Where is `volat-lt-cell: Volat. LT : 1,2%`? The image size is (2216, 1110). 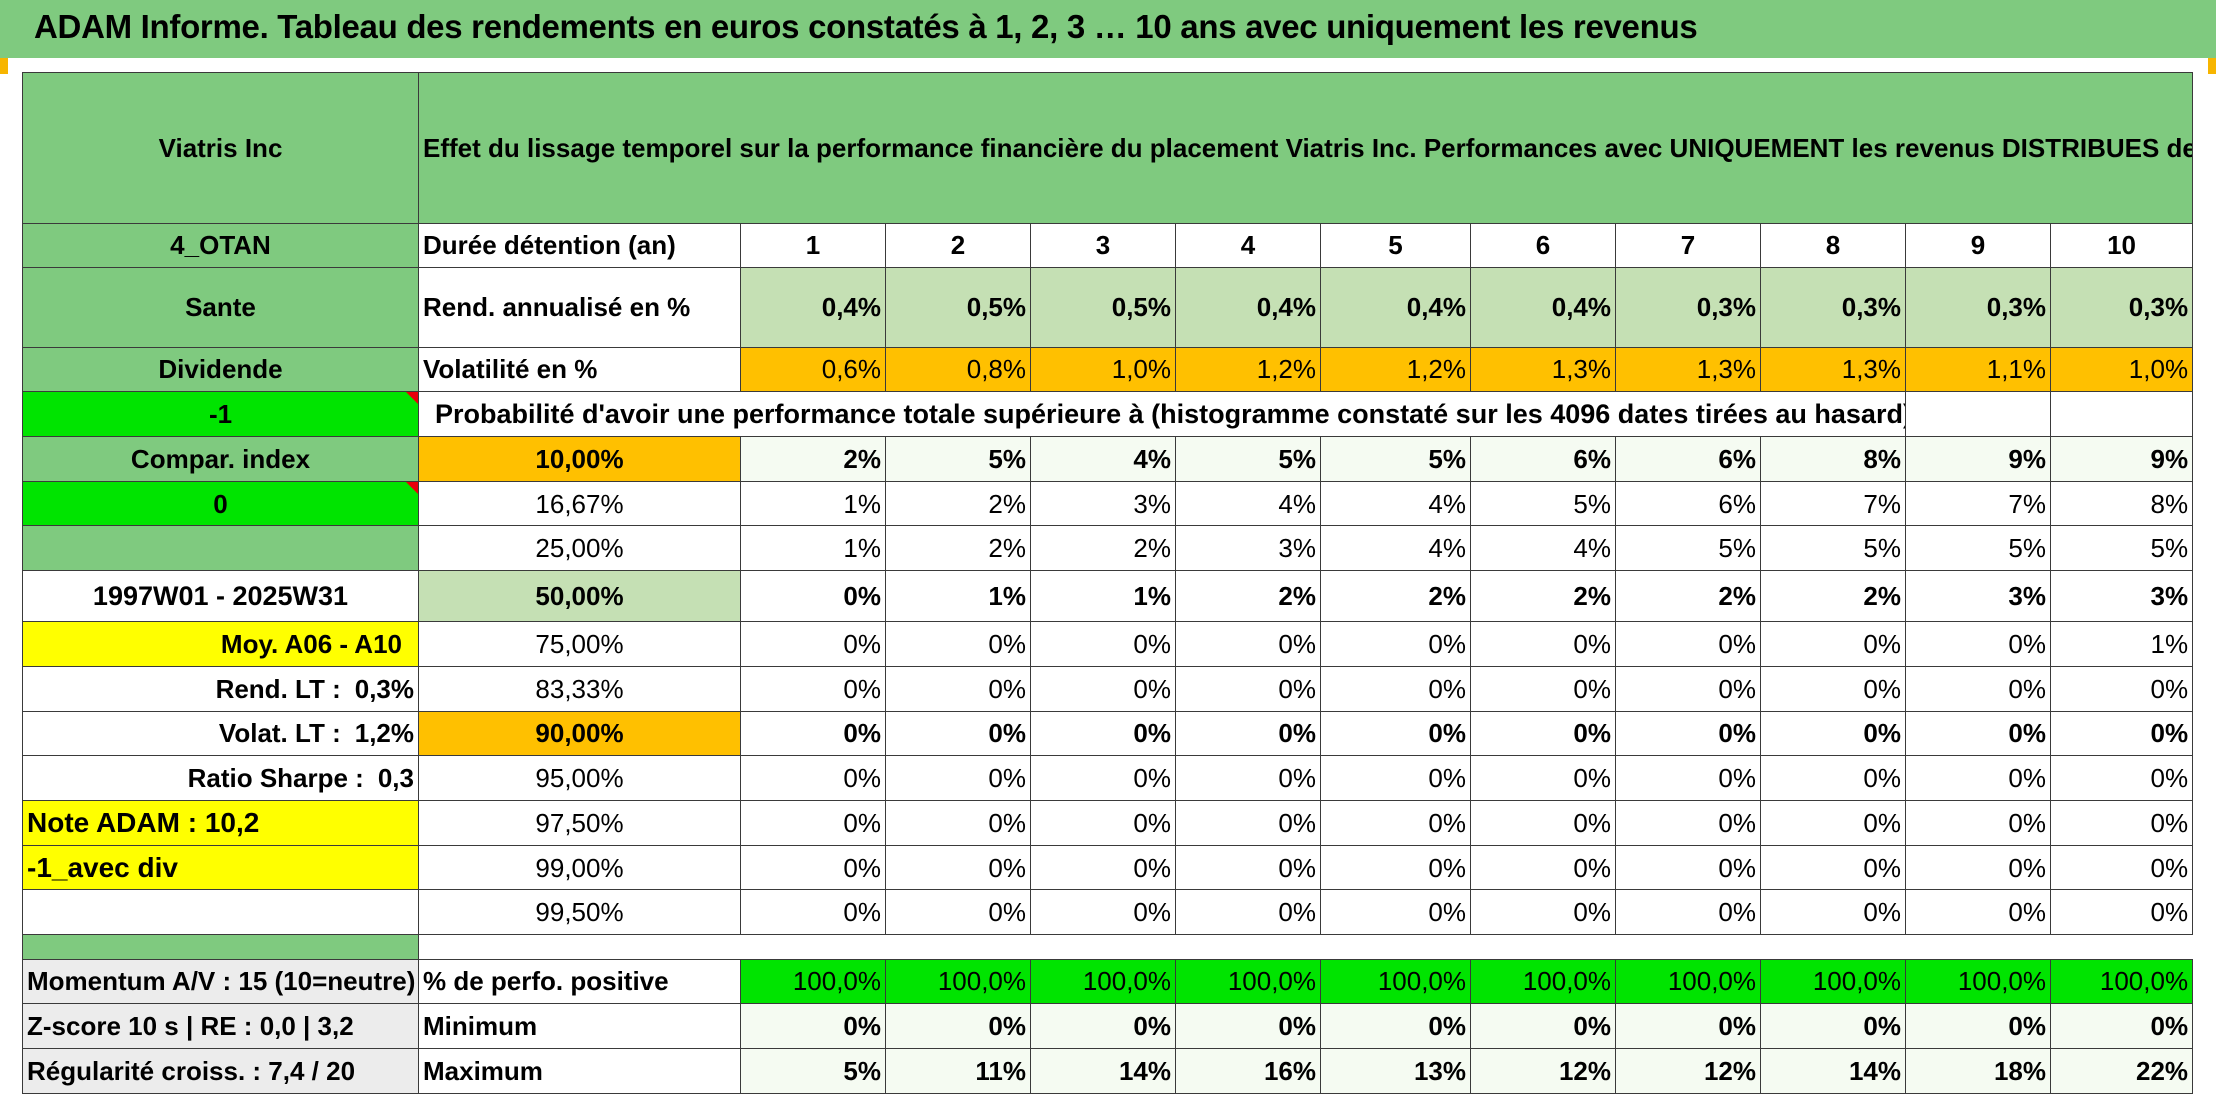 volat-lt-cell: Volat. LT : 1,2% is located at coordinates (220, 733).